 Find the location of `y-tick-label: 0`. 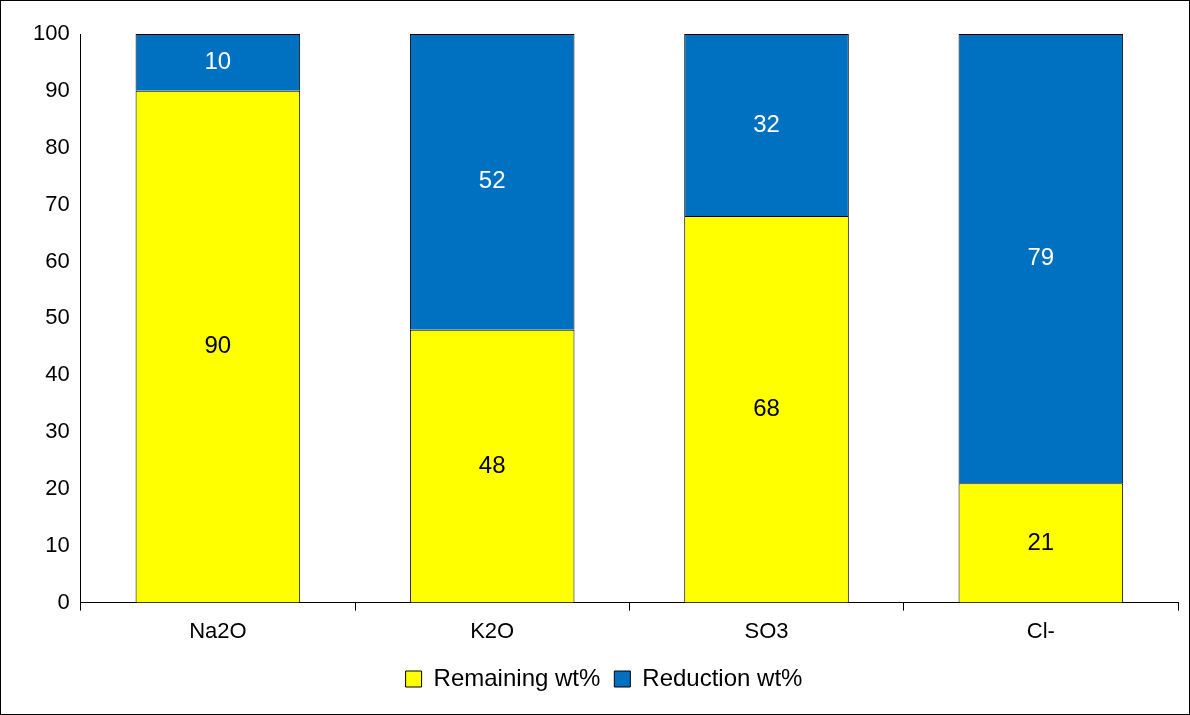

y-tick-label: 0 is located at coordinates (63, 601).